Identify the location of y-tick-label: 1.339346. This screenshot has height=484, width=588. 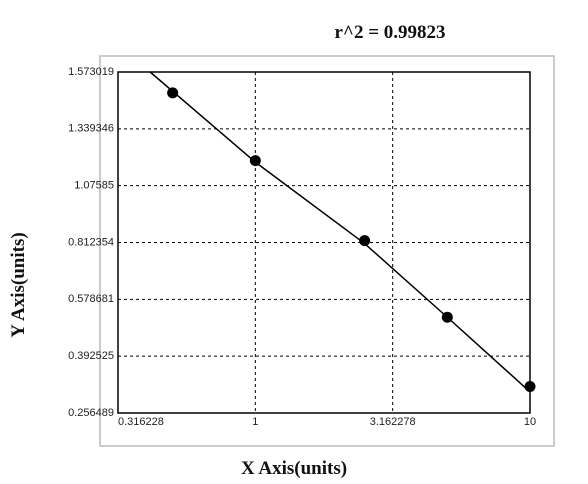
(91, 129).